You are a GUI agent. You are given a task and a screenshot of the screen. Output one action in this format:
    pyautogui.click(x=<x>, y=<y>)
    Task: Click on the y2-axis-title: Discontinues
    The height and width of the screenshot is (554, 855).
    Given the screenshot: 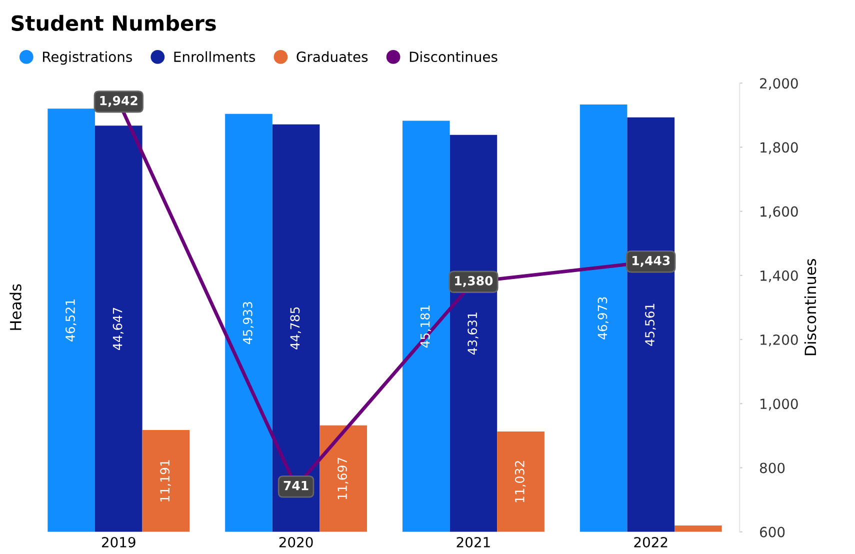 What is the action you would take?
    pyautogui.click(x=810, y=307)
    